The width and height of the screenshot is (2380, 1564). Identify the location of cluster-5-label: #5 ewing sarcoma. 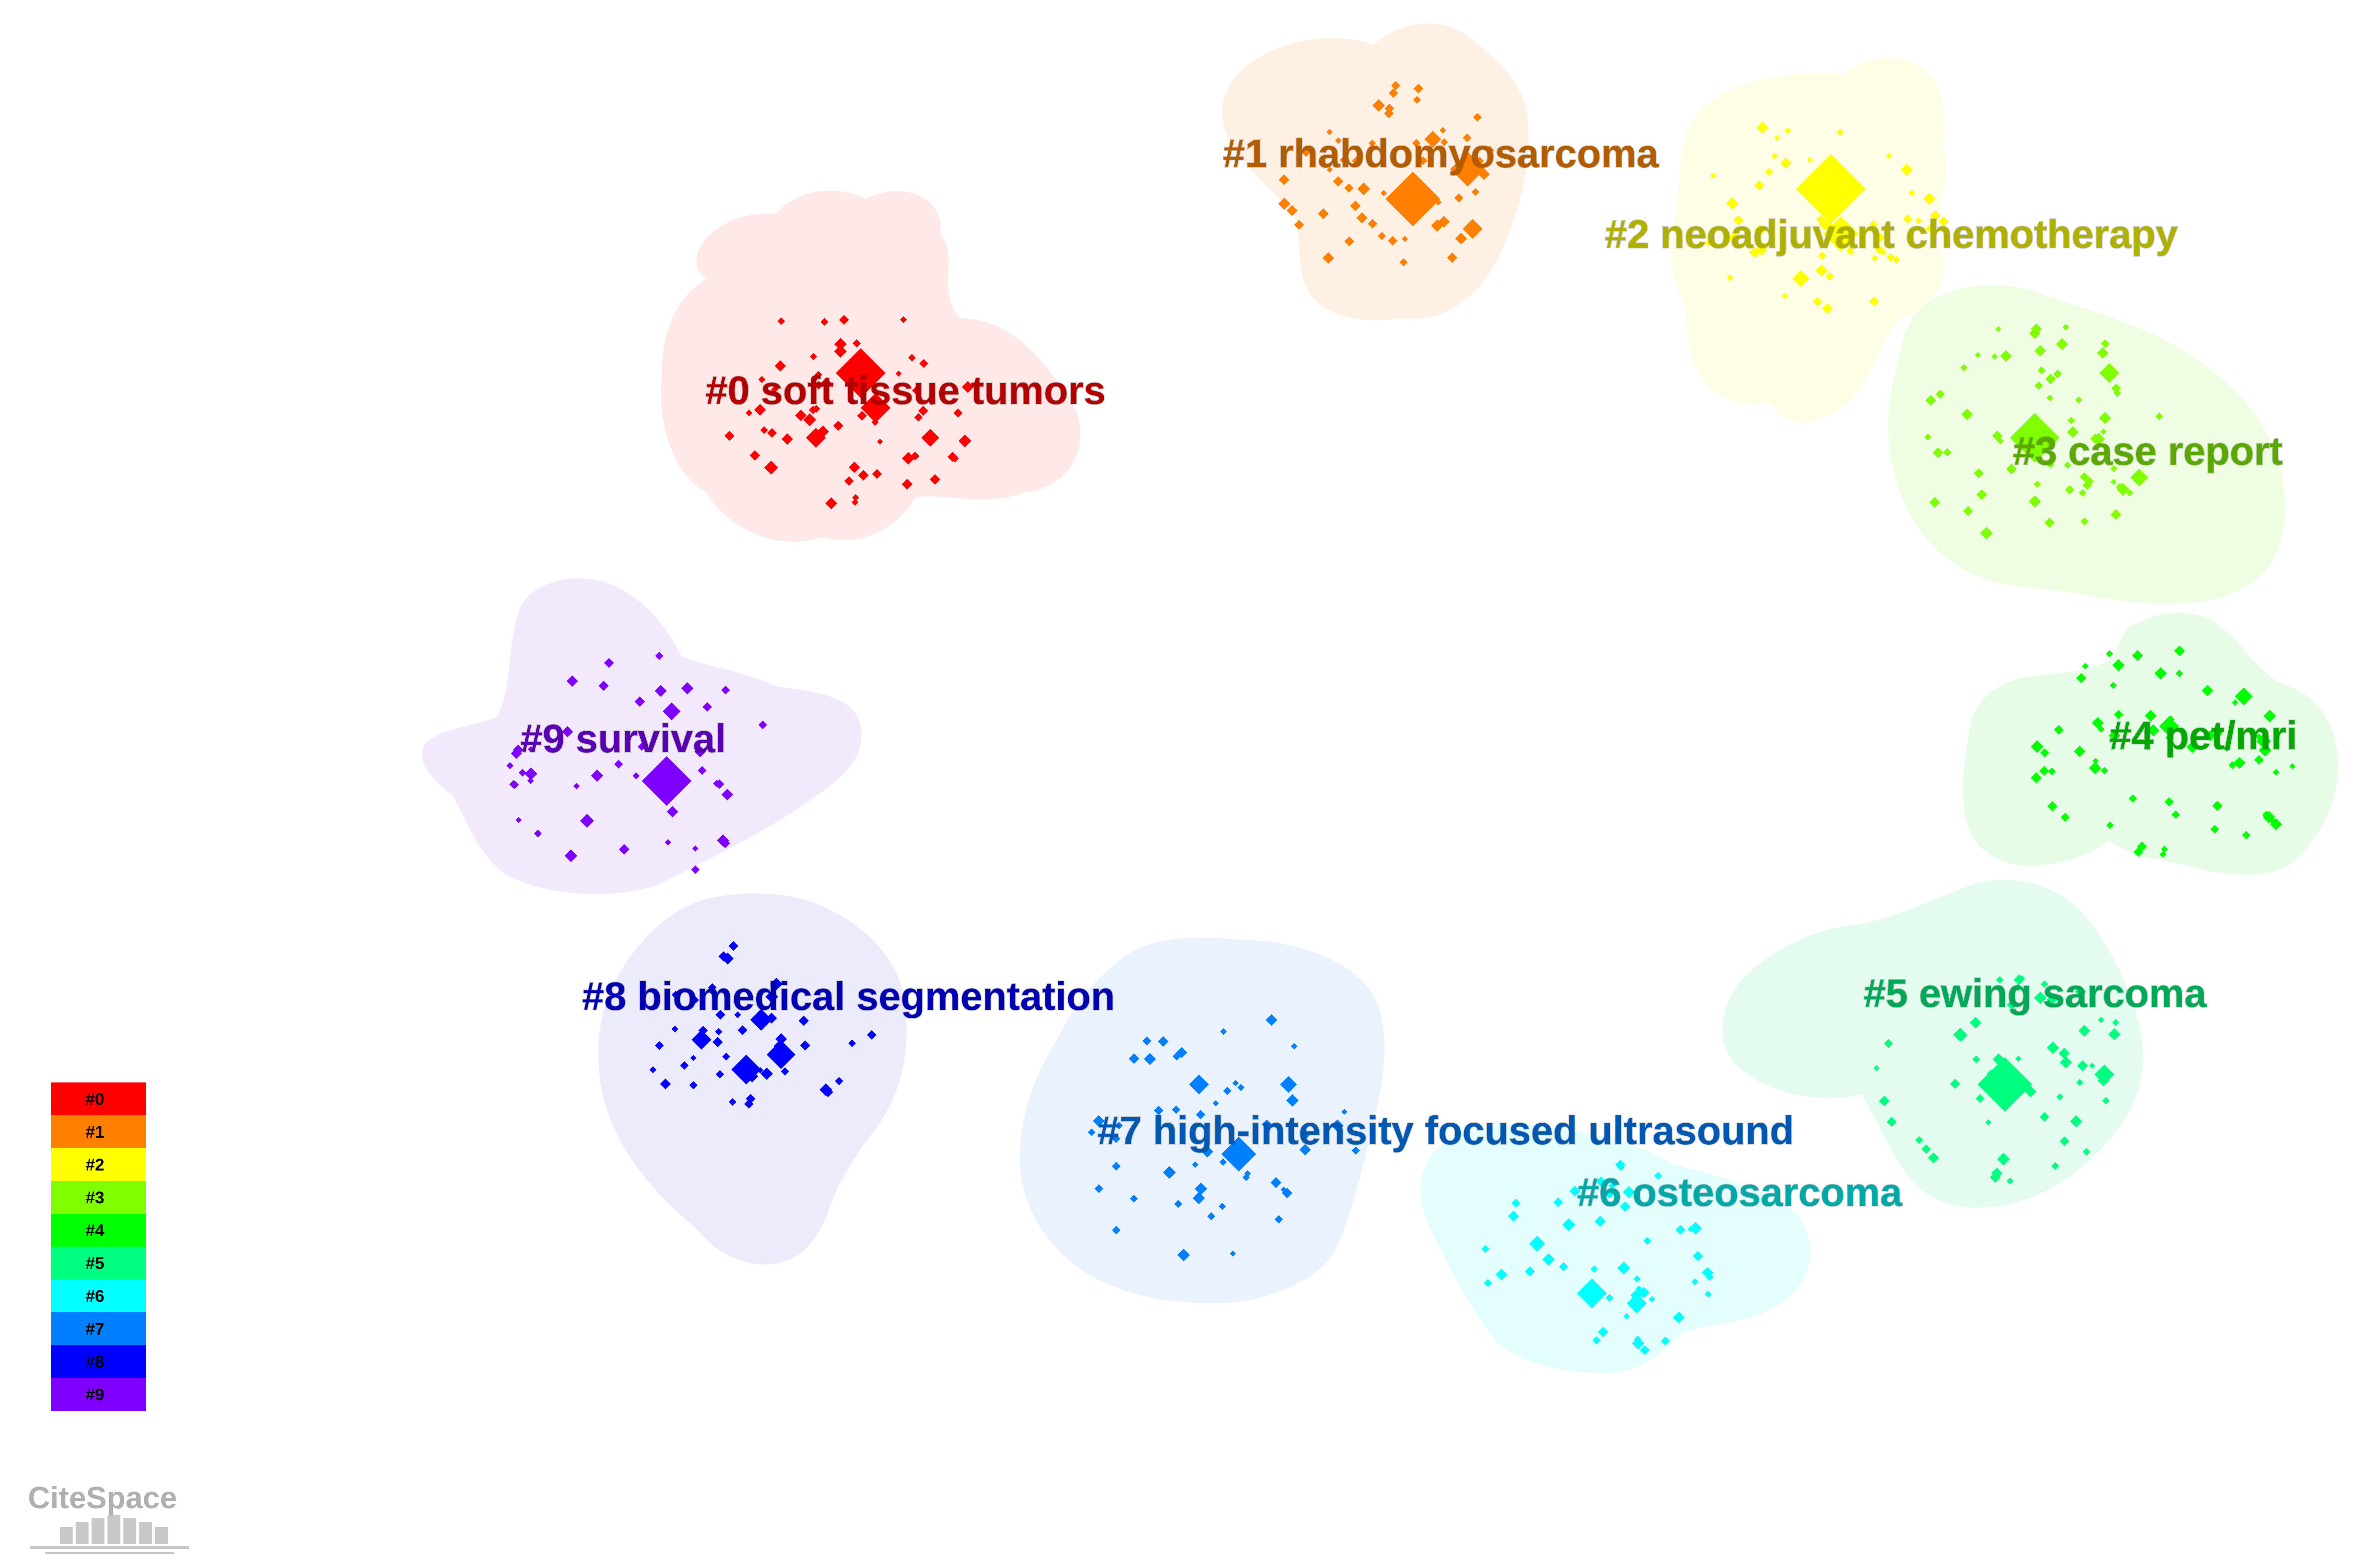
(2035, 993).